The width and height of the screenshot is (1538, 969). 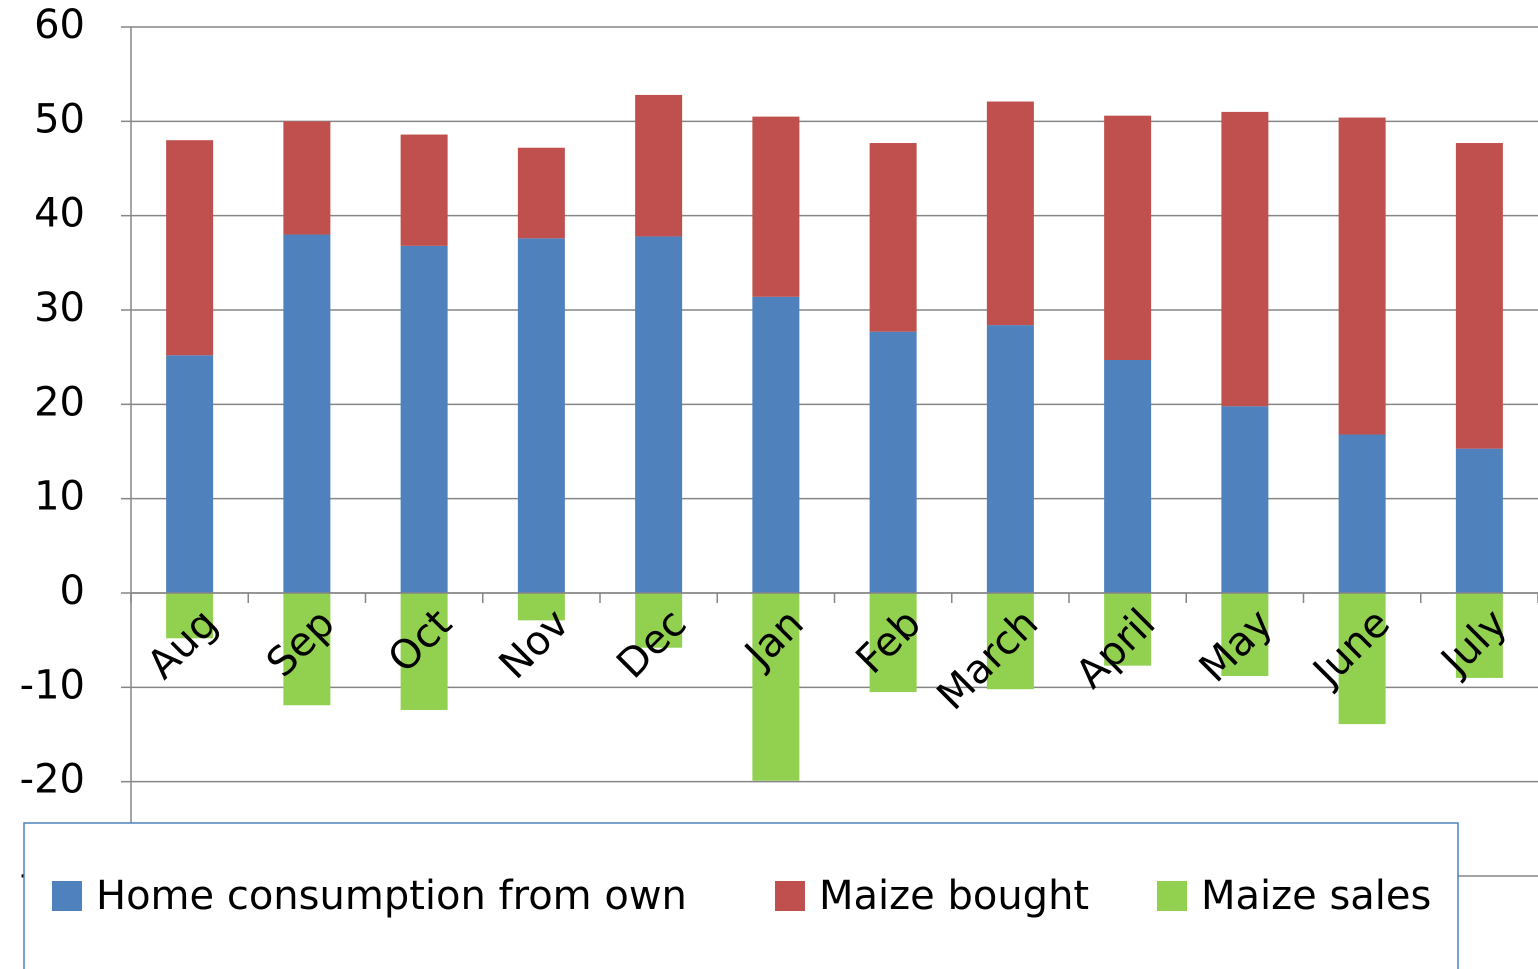 What do you see at coordinates (59, 308) in the screenshot?
I see `y-tick-label: 30` at bounding box center [59, 308].